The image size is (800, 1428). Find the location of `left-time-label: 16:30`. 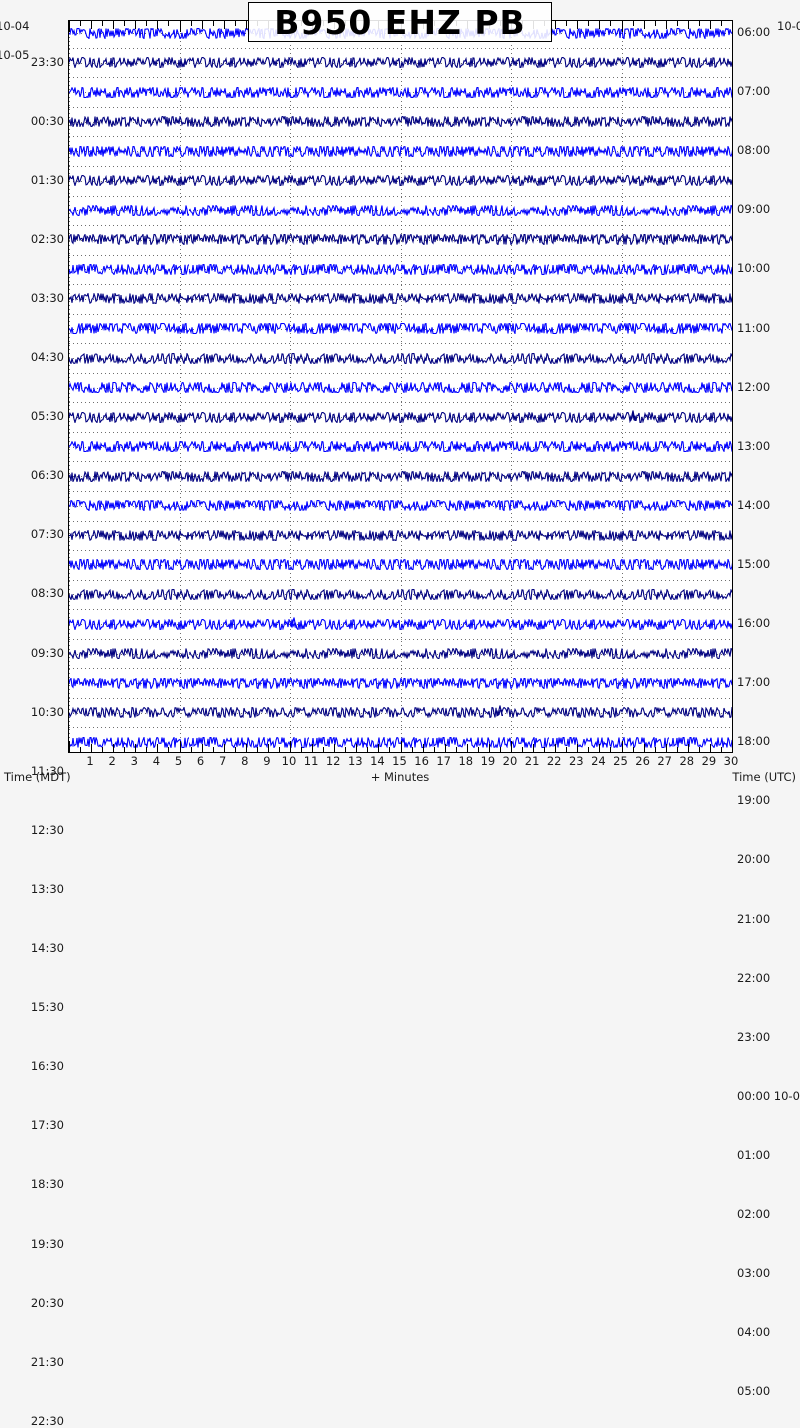

left-time-label: 16:30 is located at coordinates (47, 1066).